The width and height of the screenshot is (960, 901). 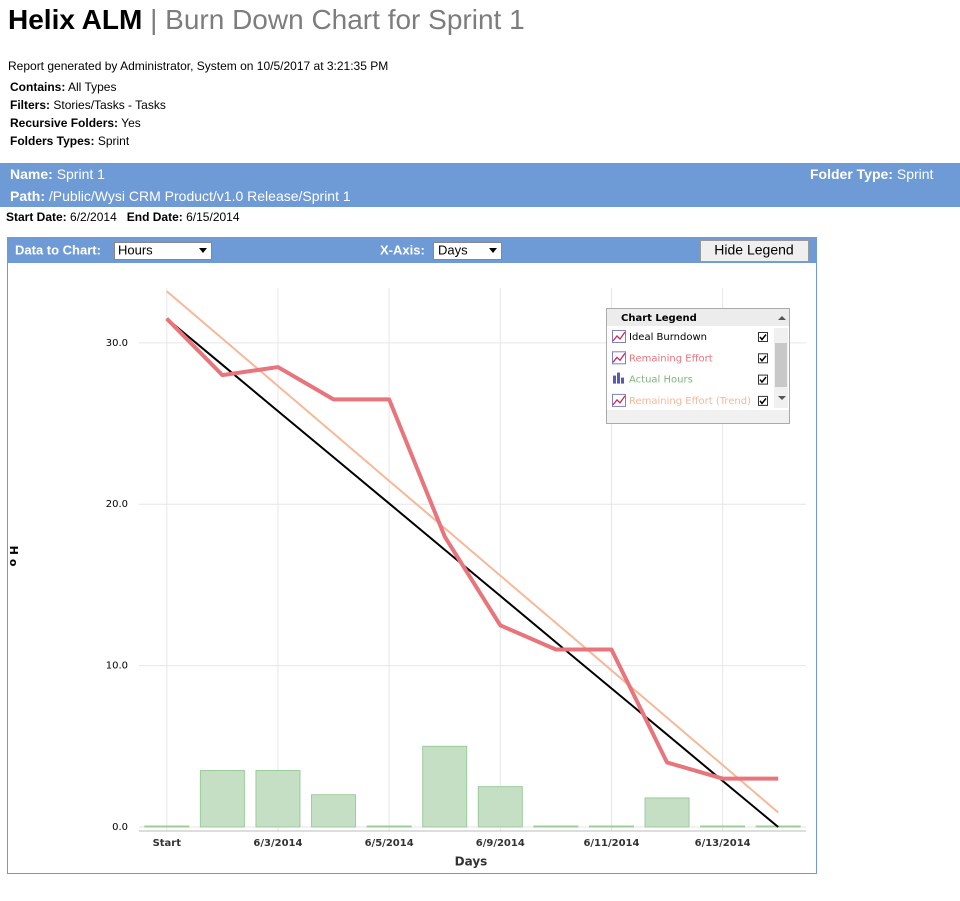 I want to click on value: 6/2/2014, so click(x=93, y=217).